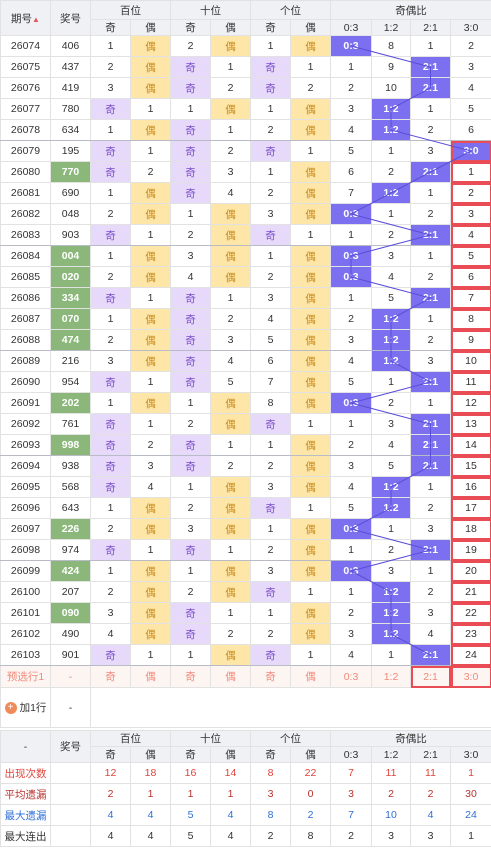 Image resolution: width=491 pixels, height=856 pixels. I want to click on preselect-option: 3:0, so click(470, 676).